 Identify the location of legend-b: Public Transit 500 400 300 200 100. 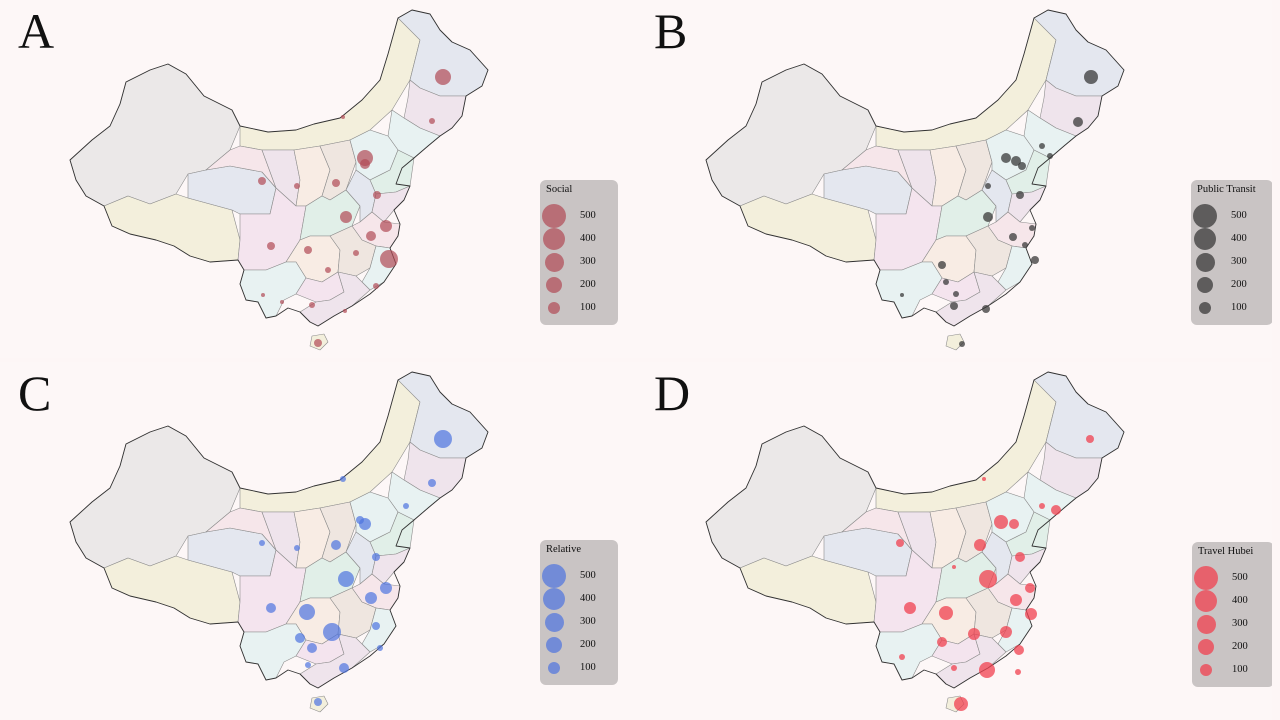
(1231, 252).